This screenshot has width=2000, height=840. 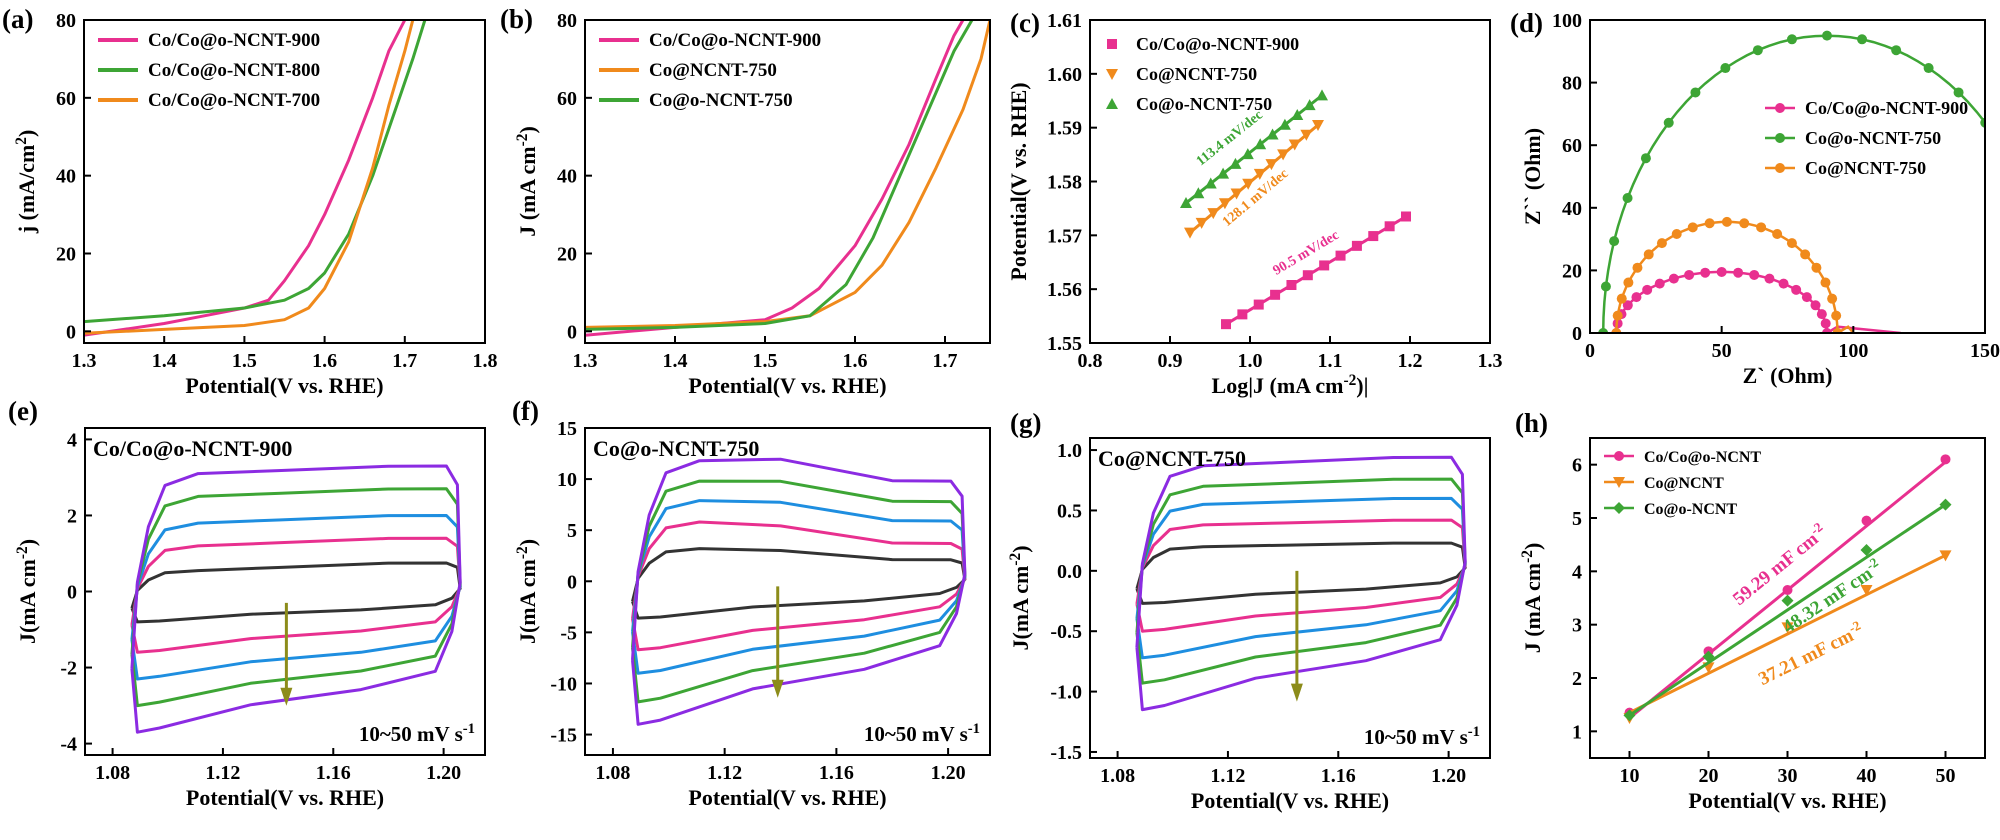 What do you see at coordinates (675, 361) in the screenshot?
I see `x-tick-label: 1.4` at bounding box center [675, 361].